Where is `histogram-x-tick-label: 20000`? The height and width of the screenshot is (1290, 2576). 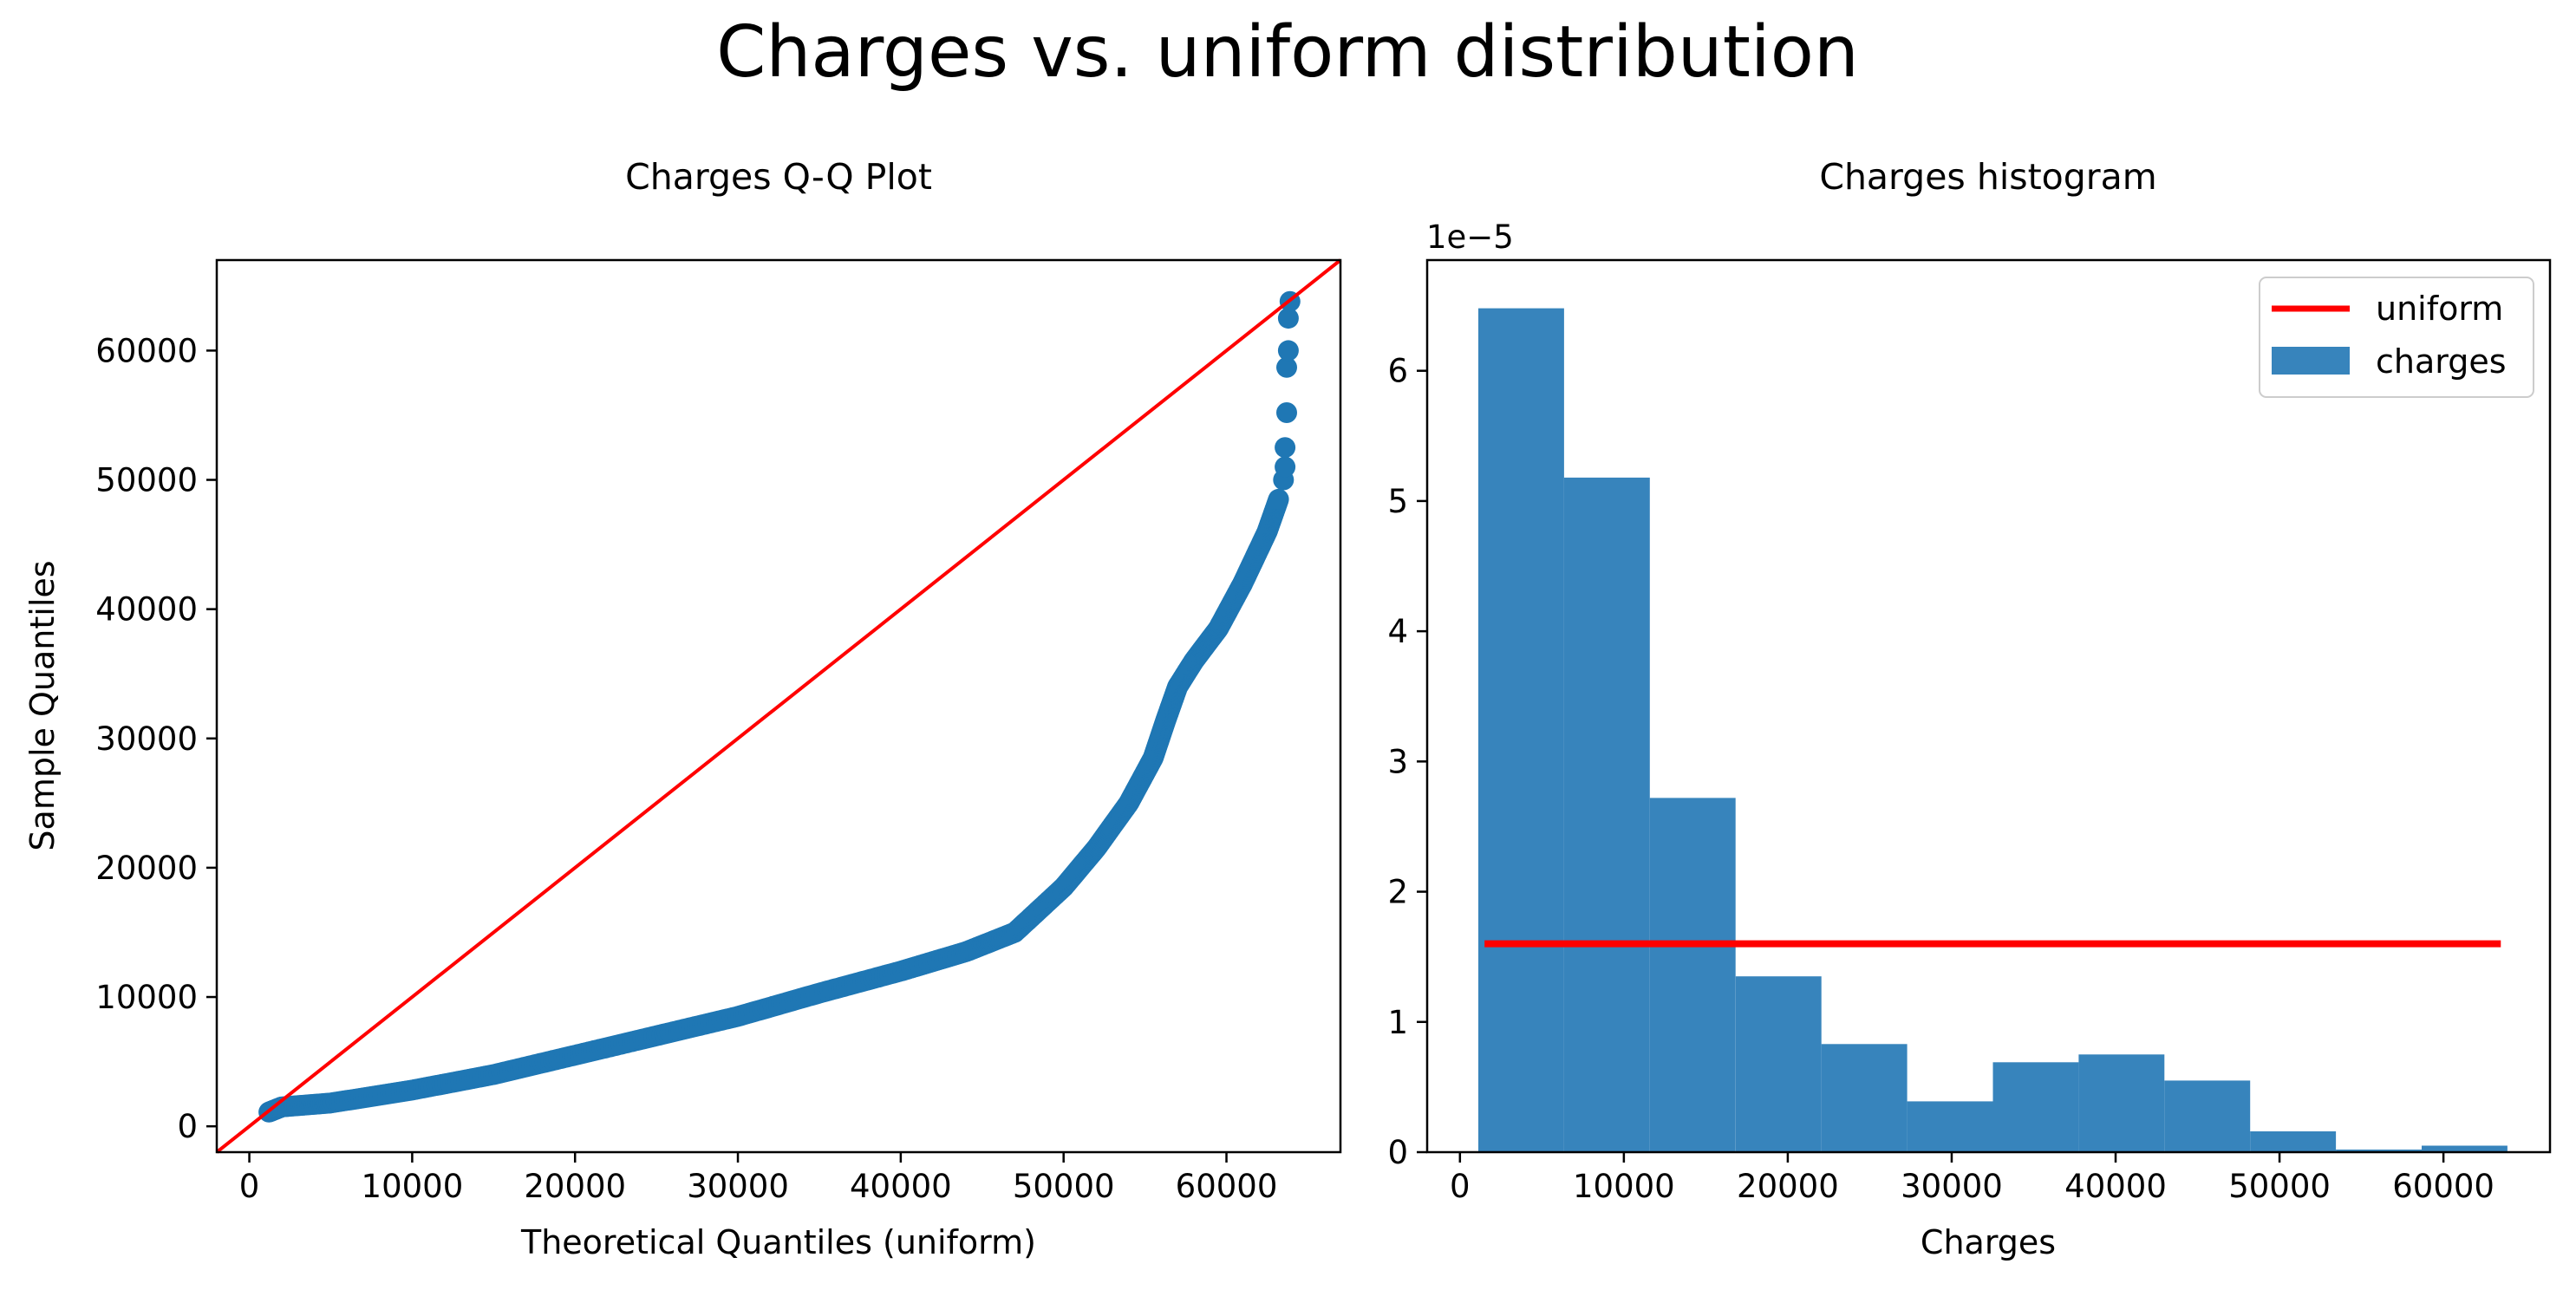 histogram-x-tick-label: 20000 is located at coordinates (1788, 1187).